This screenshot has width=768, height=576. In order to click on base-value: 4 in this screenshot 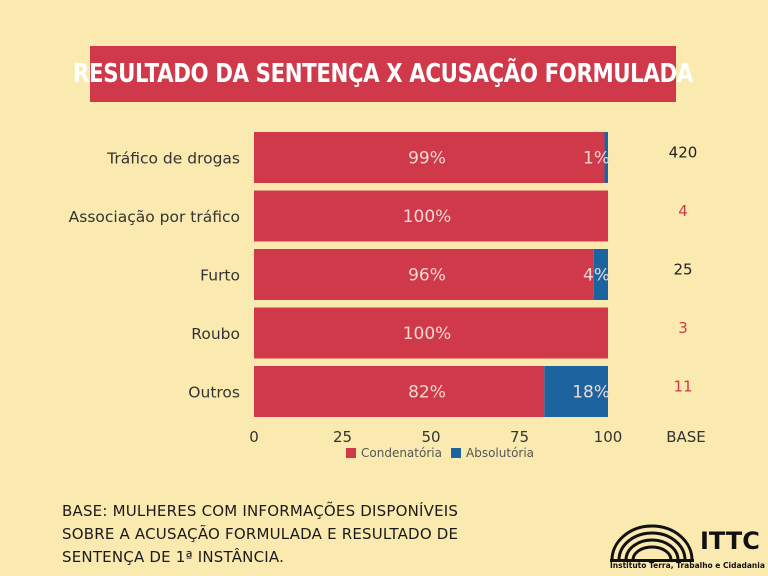, I will do `click(683, 211)`.